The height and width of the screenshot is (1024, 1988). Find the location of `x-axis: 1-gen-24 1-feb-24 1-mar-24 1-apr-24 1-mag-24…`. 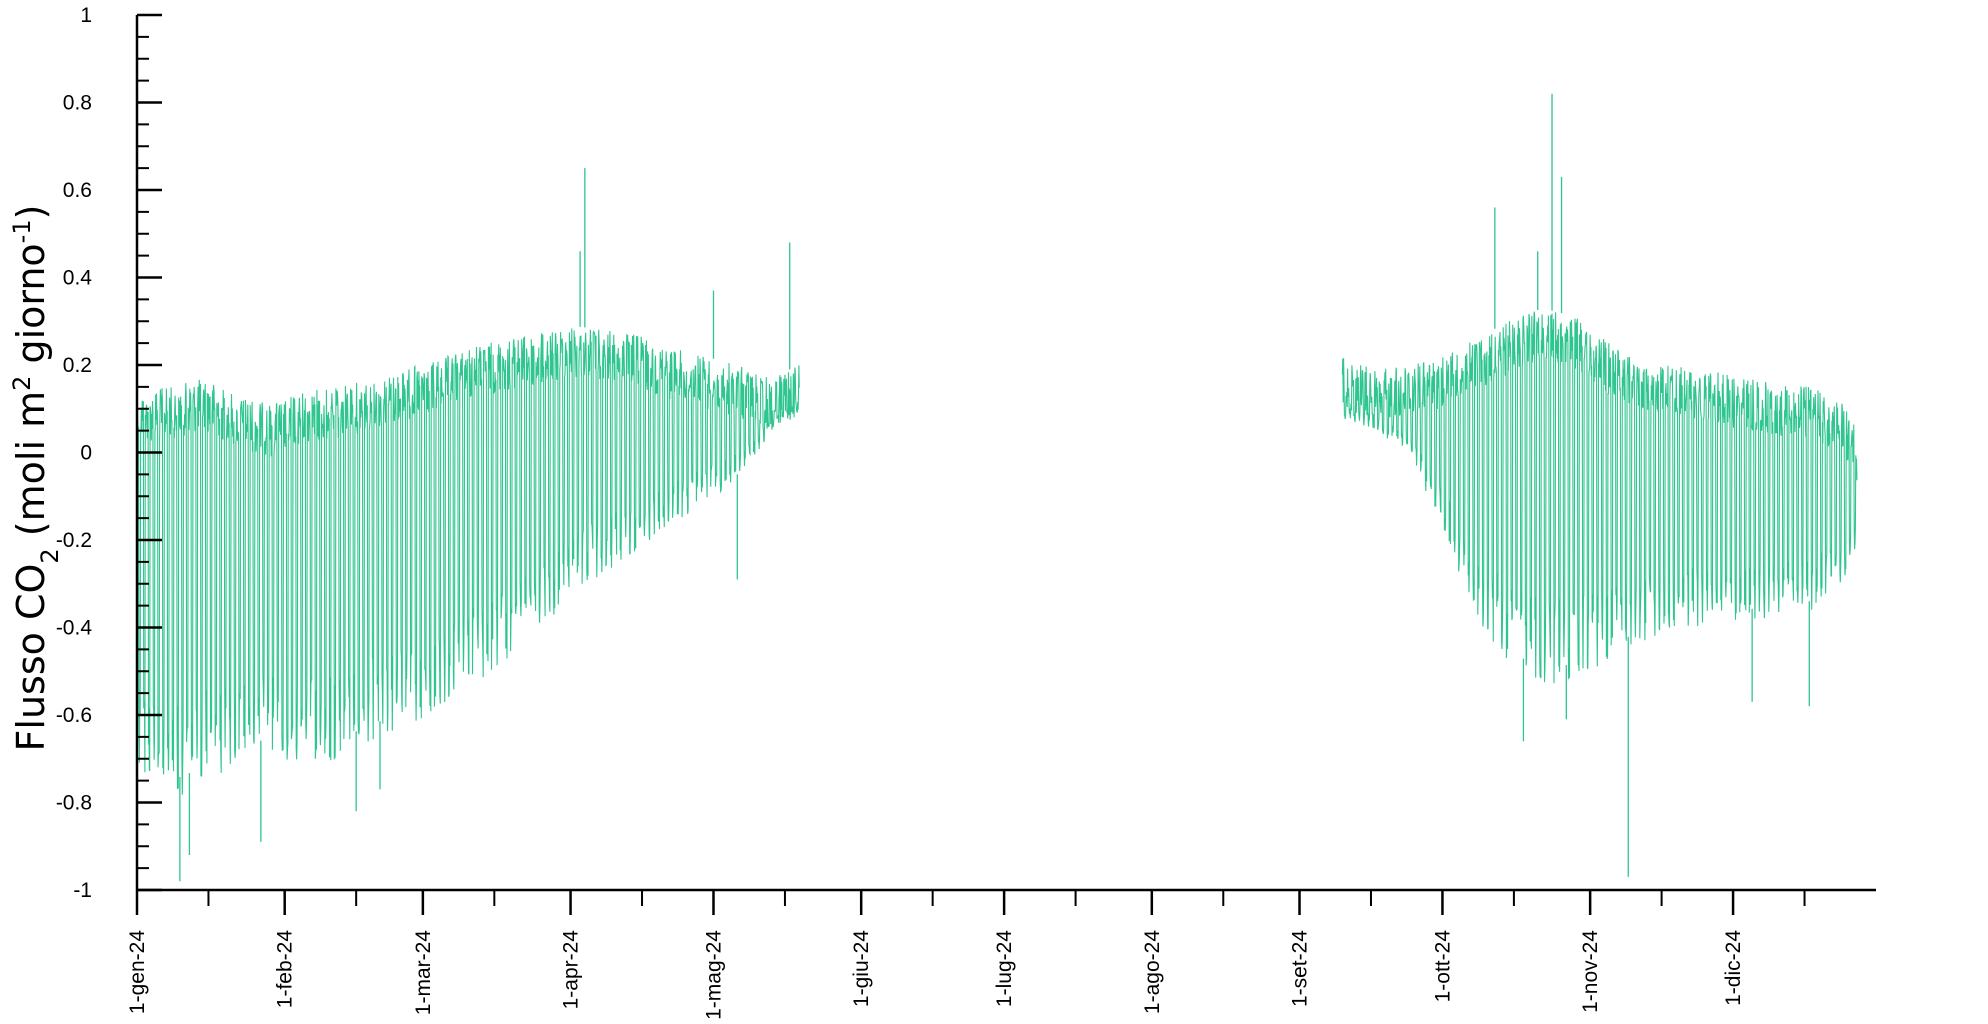

x-axis: 1-gen-24 1-feb-24 1-mar-24 1-apr-24 1-mag-24… is located at coordinates (1001, 954).